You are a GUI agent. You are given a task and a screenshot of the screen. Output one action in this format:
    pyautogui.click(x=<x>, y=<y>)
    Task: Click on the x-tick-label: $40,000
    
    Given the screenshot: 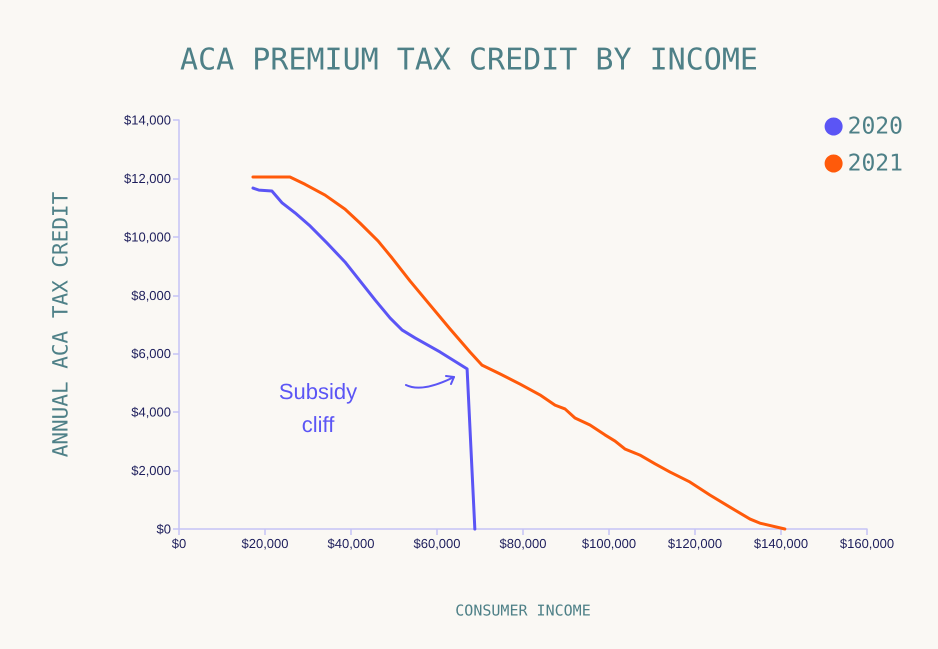 What is the action you would take?
    pyautogui.click(x=351, y=543)
    